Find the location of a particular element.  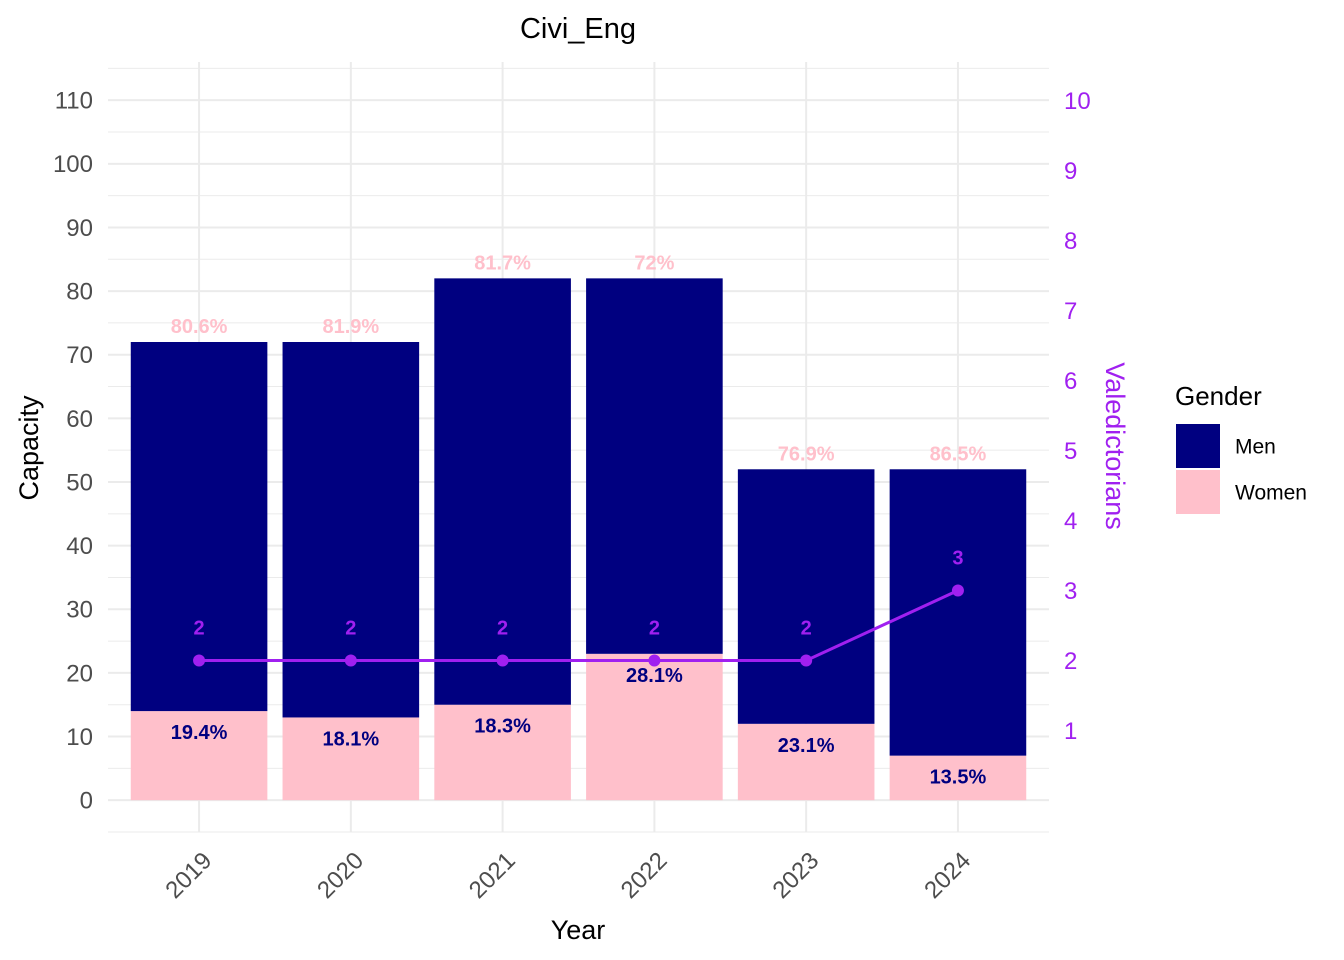

women-pct-label: 18.1% is located at coordinates (350, 739).